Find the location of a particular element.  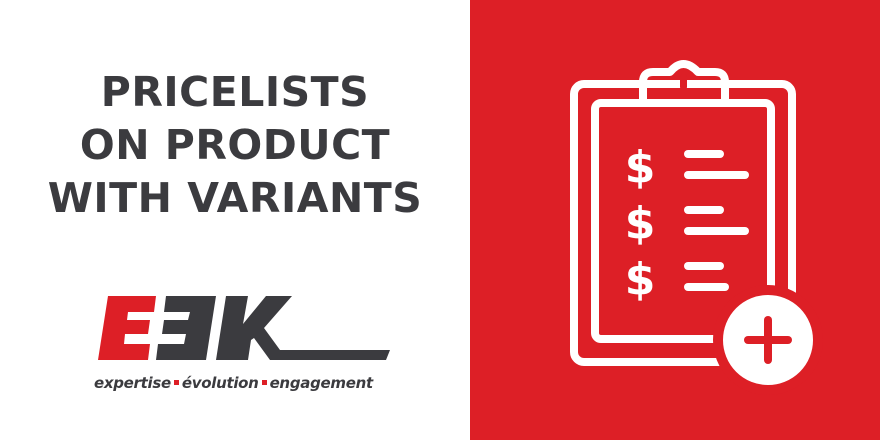

eek-wordmark-logo is located at coordinates (244, 328).